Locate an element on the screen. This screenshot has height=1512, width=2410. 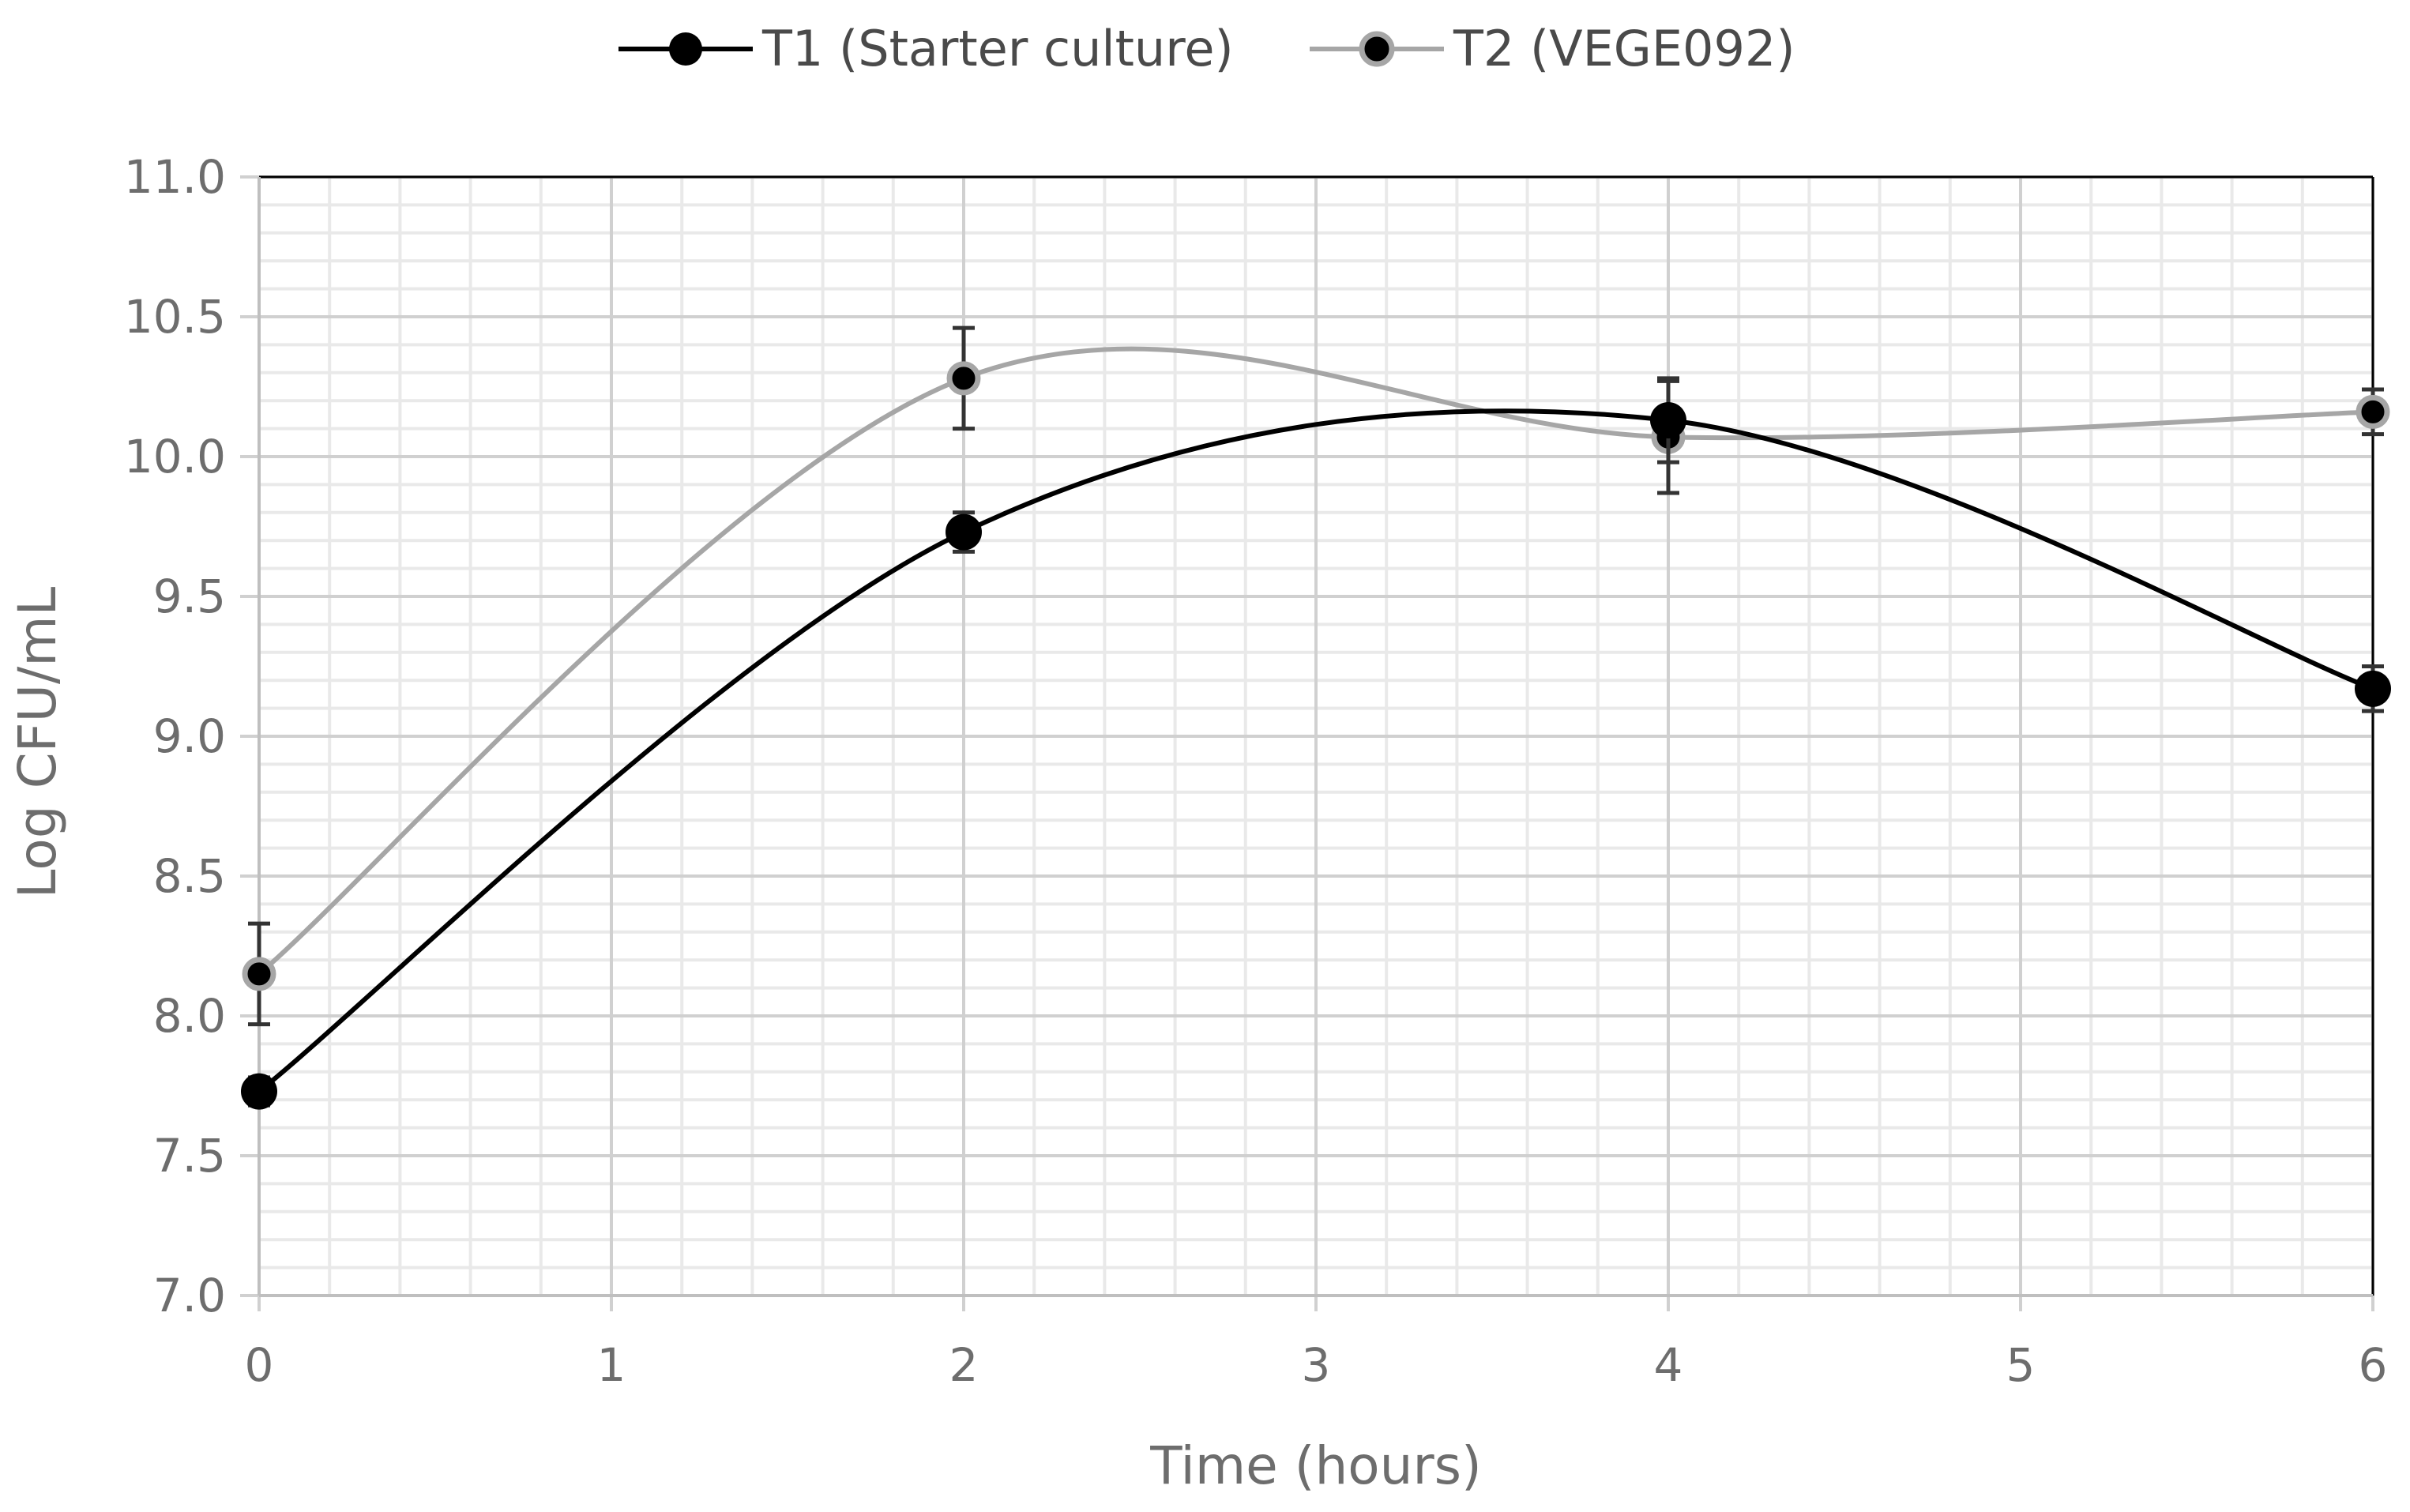
y-axis-title: Log CFU/mL is located at coordinates (37, 743).